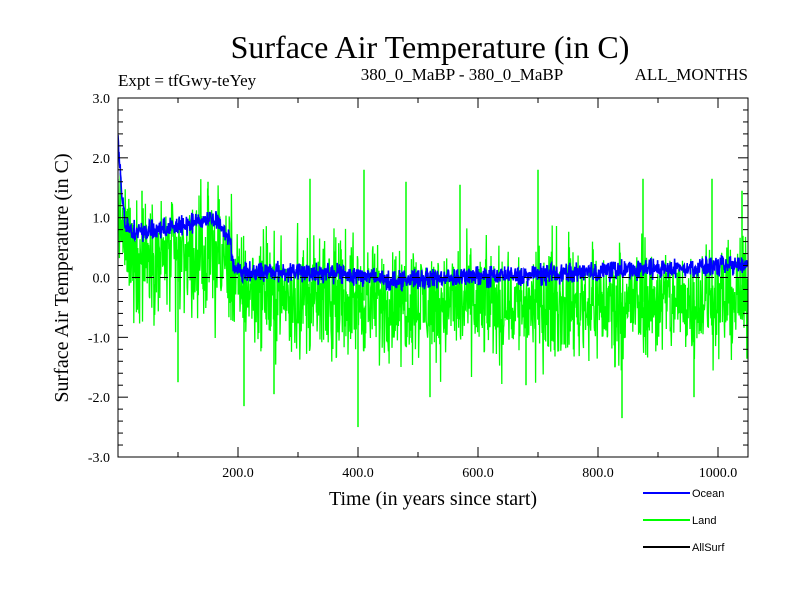 Image resolution: width=800 pixels, height=600 pixels. What do you see at coordinates (99, 458) in the screenshot?
I see `y-tick-label: -3.0` at bounding box center [99, 458].